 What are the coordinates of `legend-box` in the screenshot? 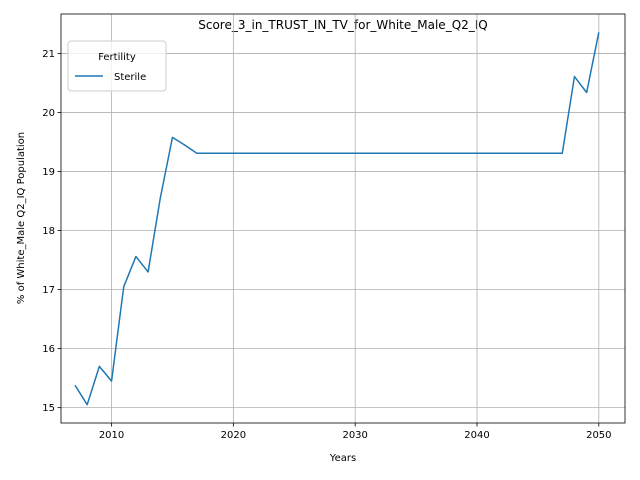 It's located at (117, 66).